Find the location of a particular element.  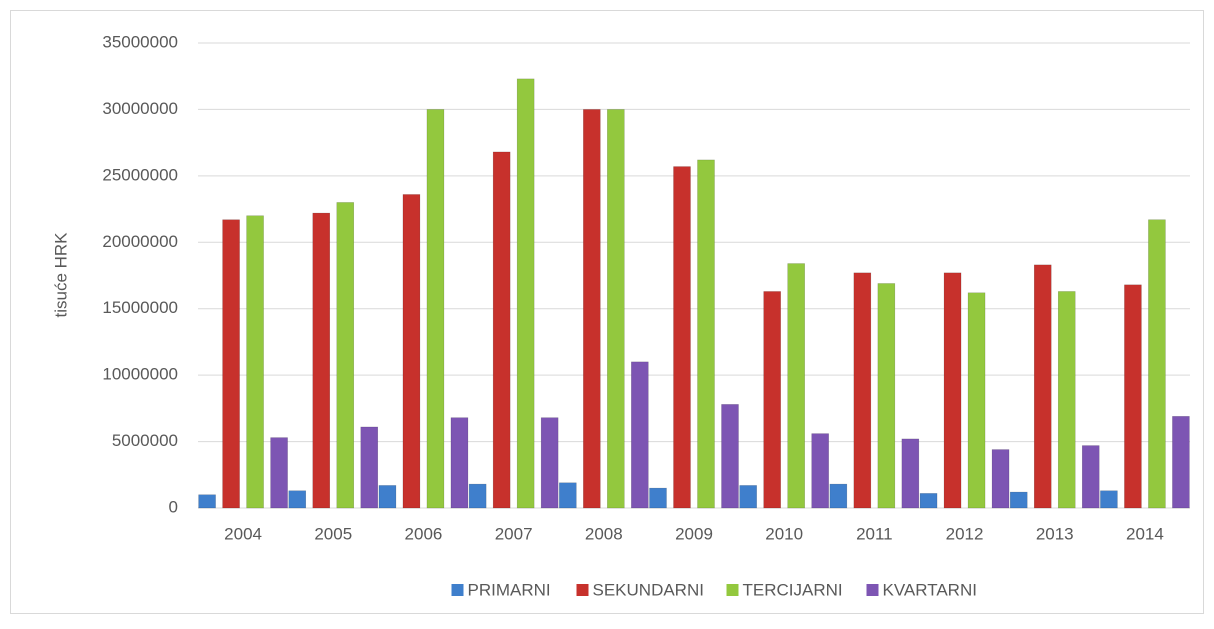

y-tick-label: 5000000 is located at coordinates (145, 440).